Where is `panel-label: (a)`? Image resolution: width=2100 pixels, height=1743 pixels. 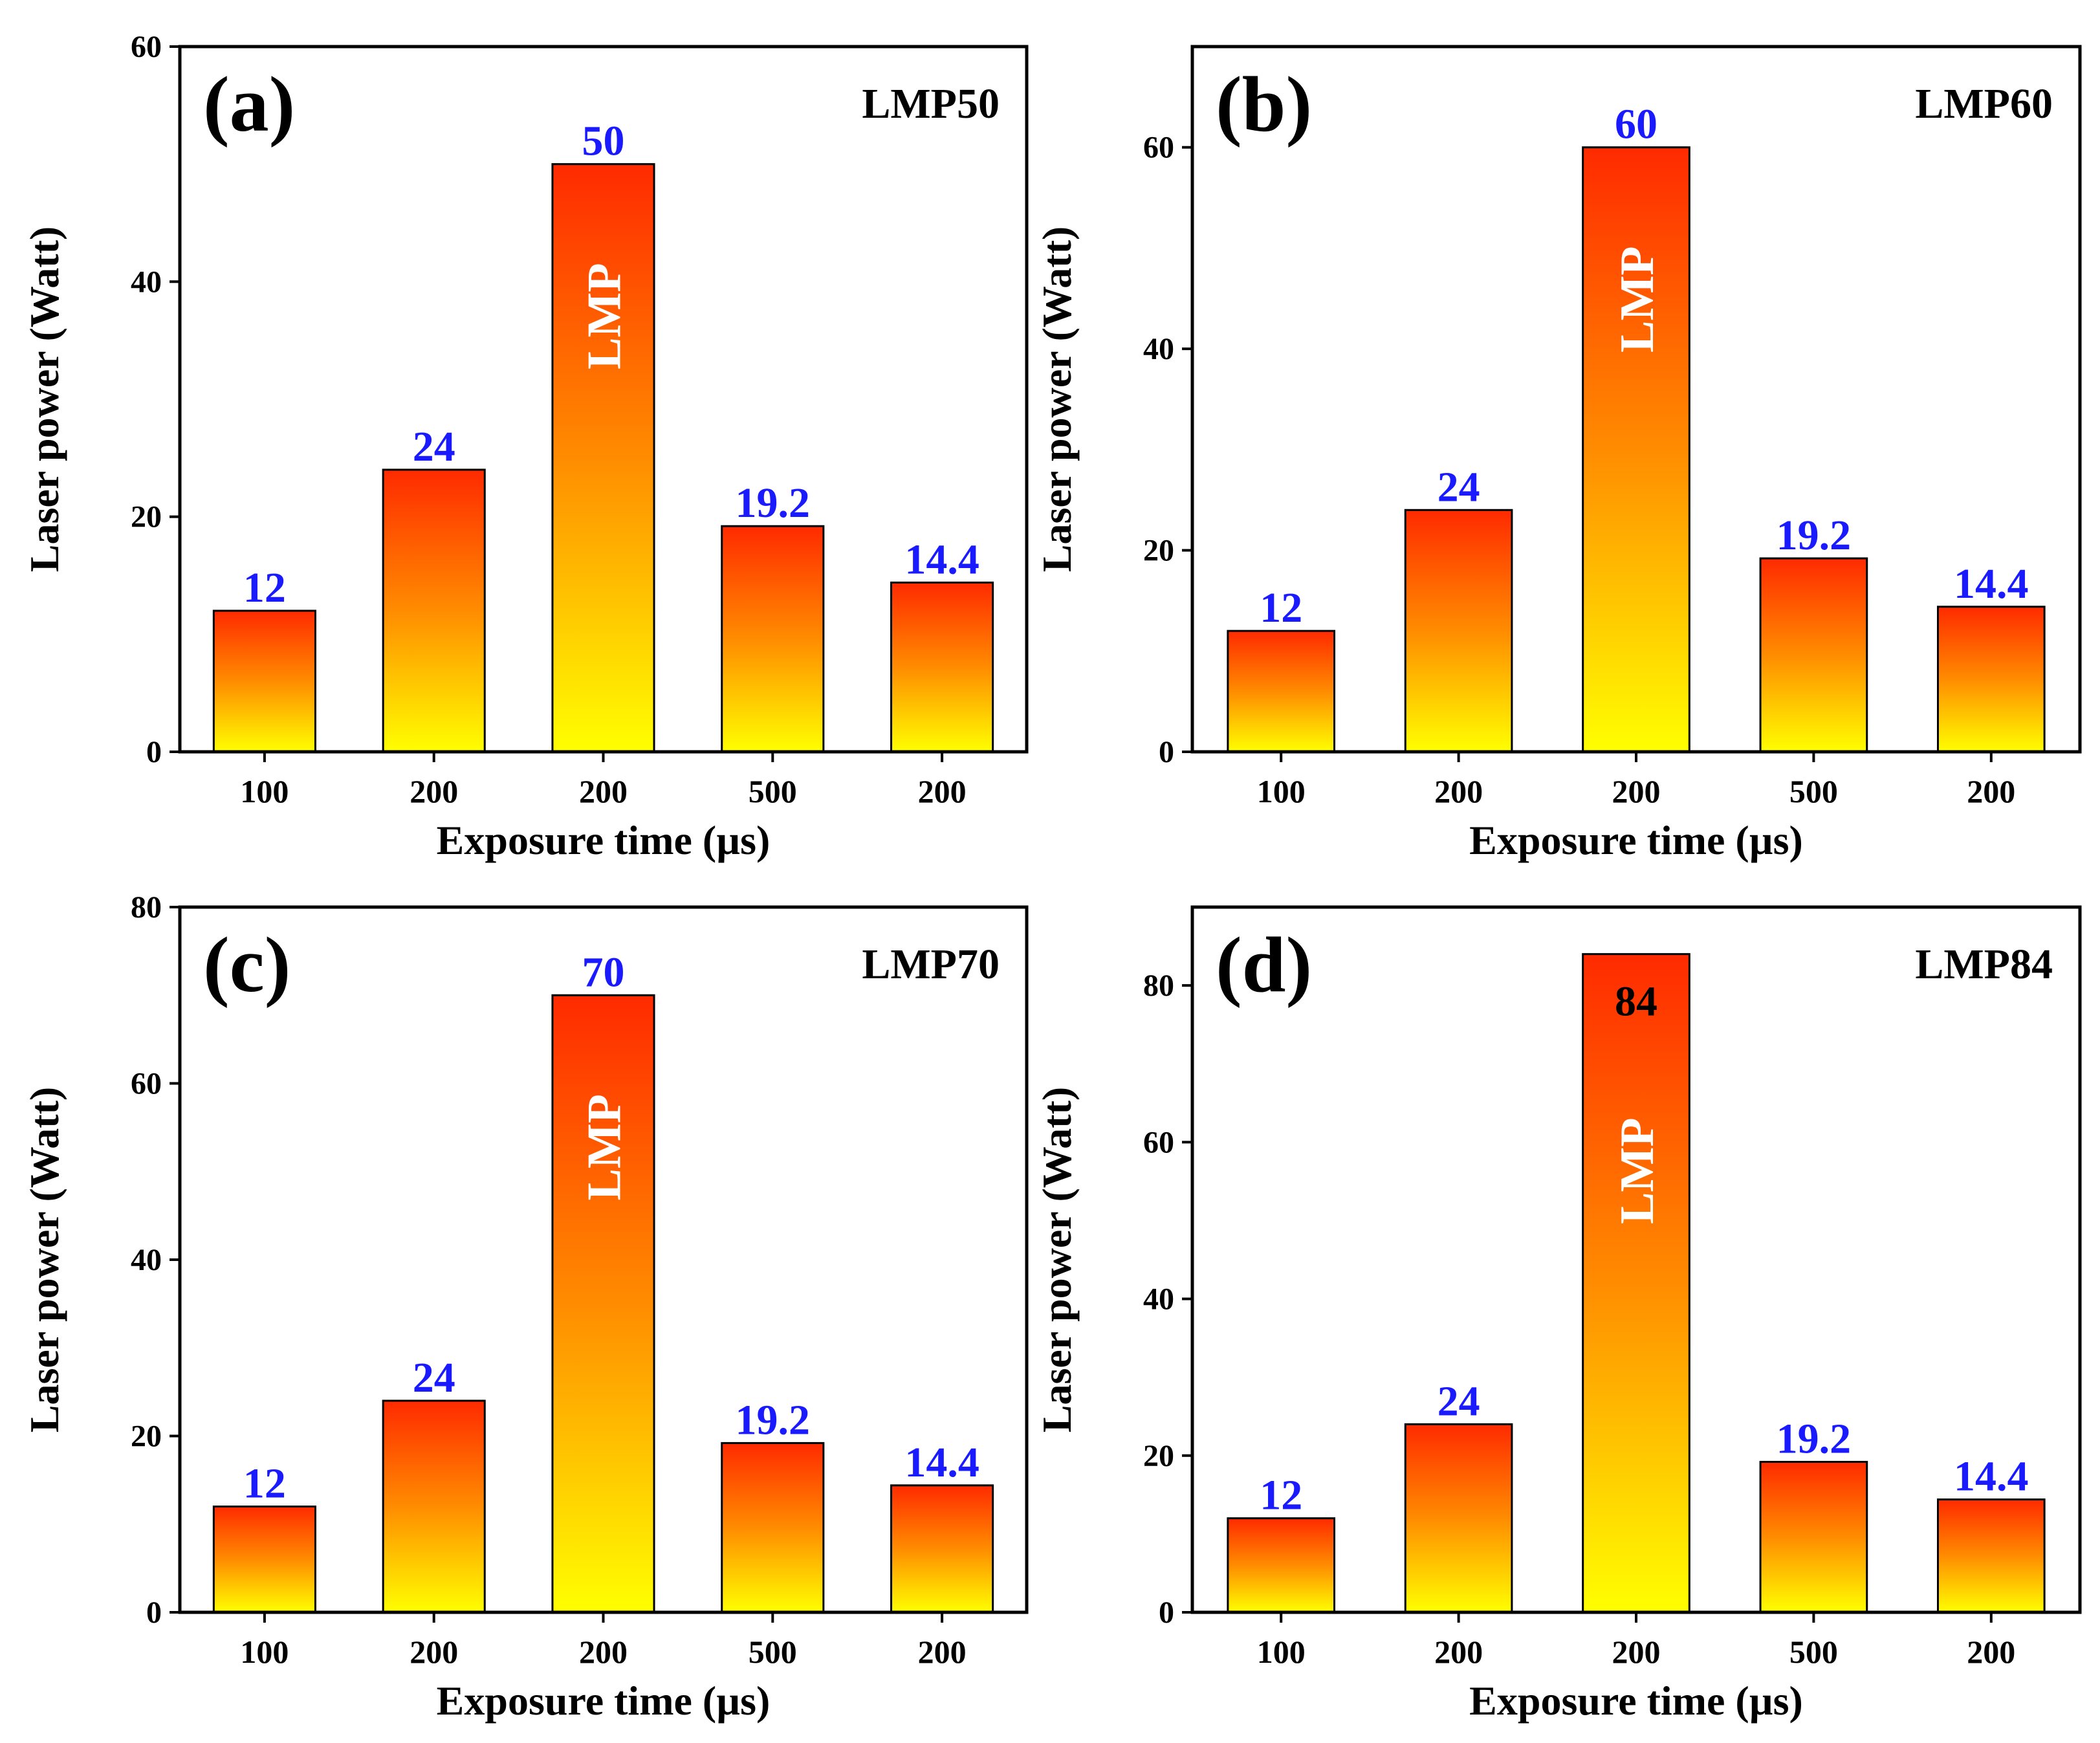
panel-label: (a) is located at coordinates (249, 104).